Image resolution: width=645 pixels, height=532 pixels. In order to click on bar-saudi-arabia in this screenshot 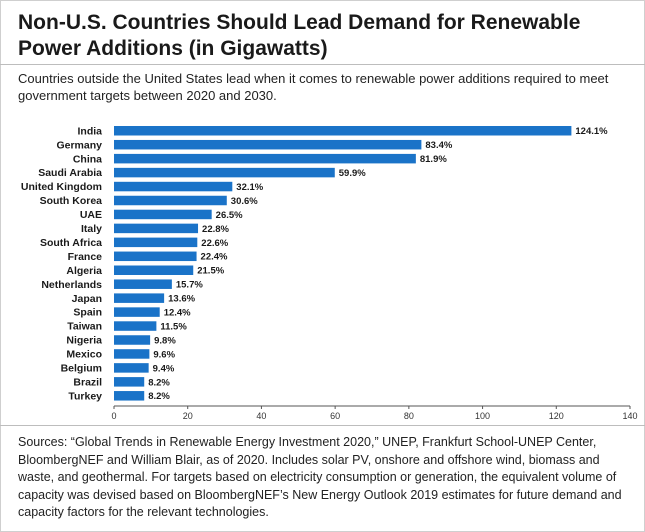, I will do `click(224, 172)`.